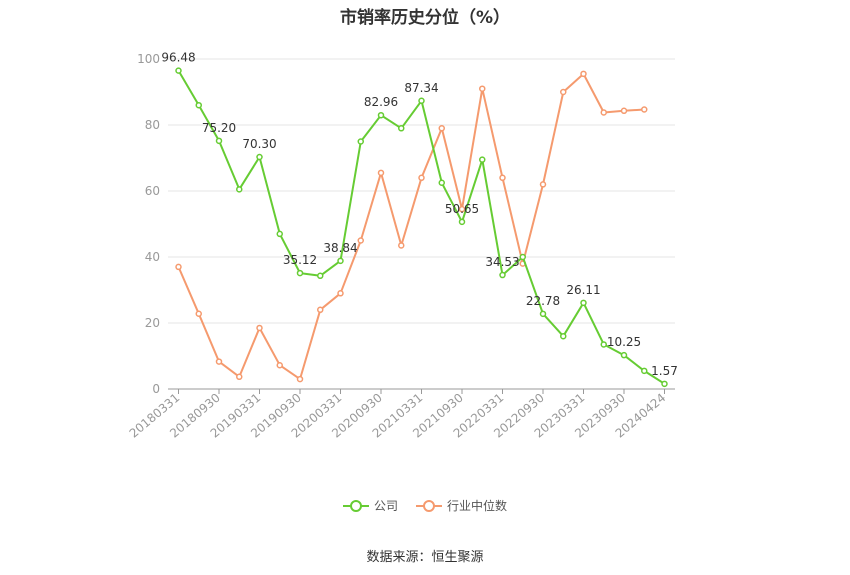 This screenshot has width=850, height=575. I want to click on legend-company-label: 公司, so click(385, 506).